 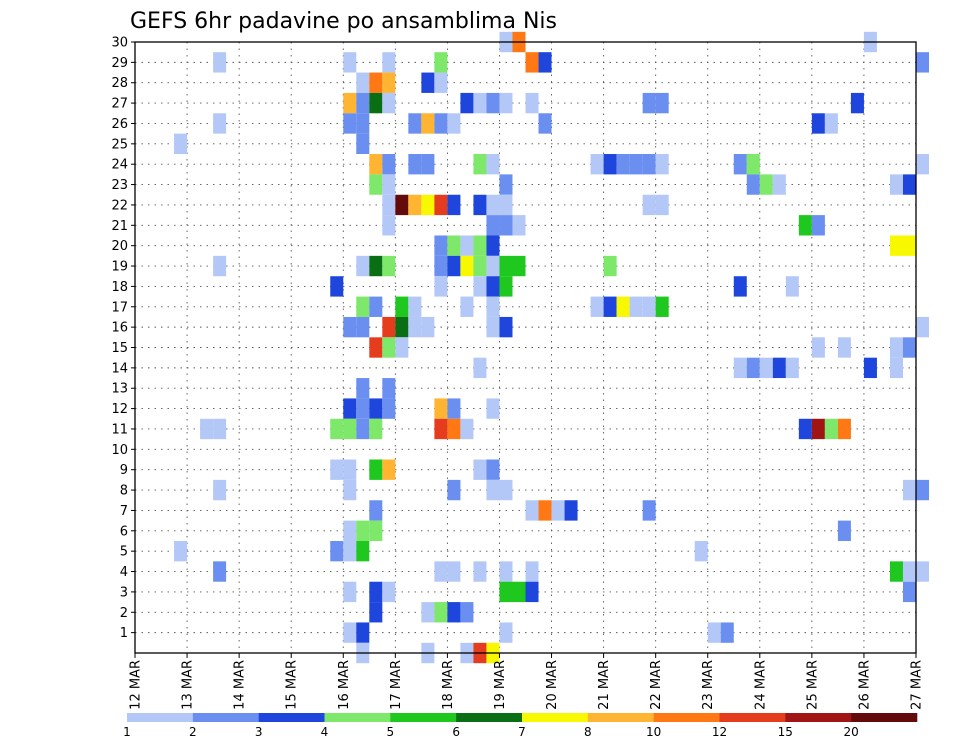 I want to click on x-tick-label: 15 MAR, so click(x=292, y=685).